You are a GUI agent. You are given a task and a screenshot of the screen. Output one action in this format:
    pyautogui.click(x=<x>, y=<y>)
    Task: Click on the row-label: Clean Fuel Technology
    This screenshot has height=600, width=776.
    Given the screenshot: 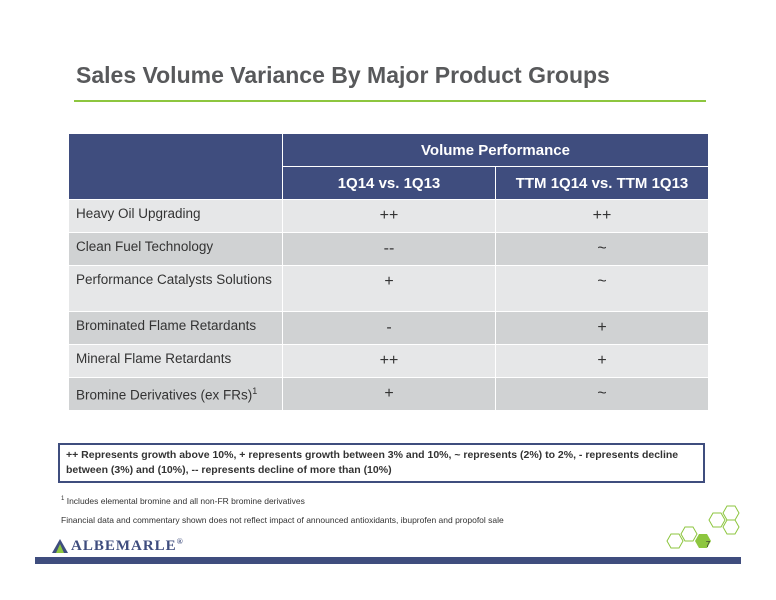 What is the action you would take?
    pyautogui.click(x=175, y=249)
    